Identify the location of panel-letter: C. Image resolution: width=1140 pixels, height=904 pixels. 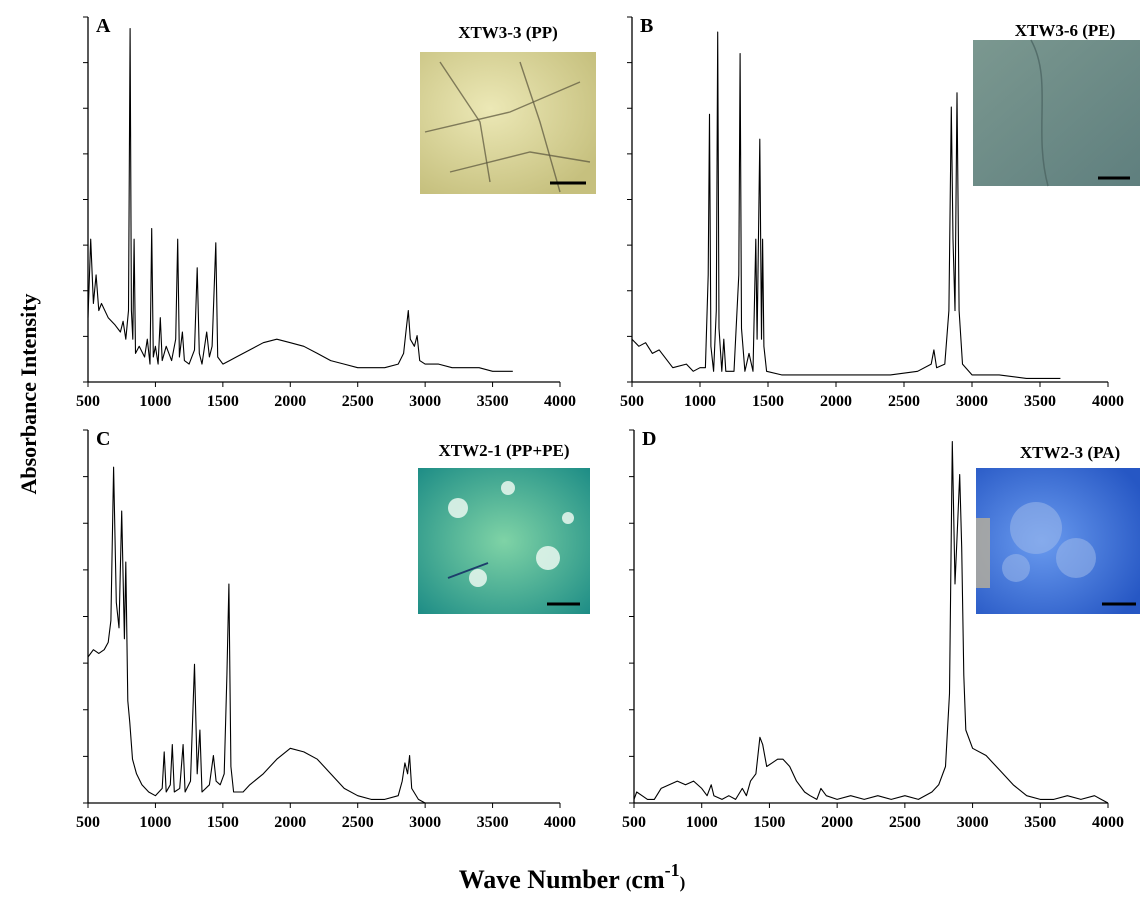
(103, 439).